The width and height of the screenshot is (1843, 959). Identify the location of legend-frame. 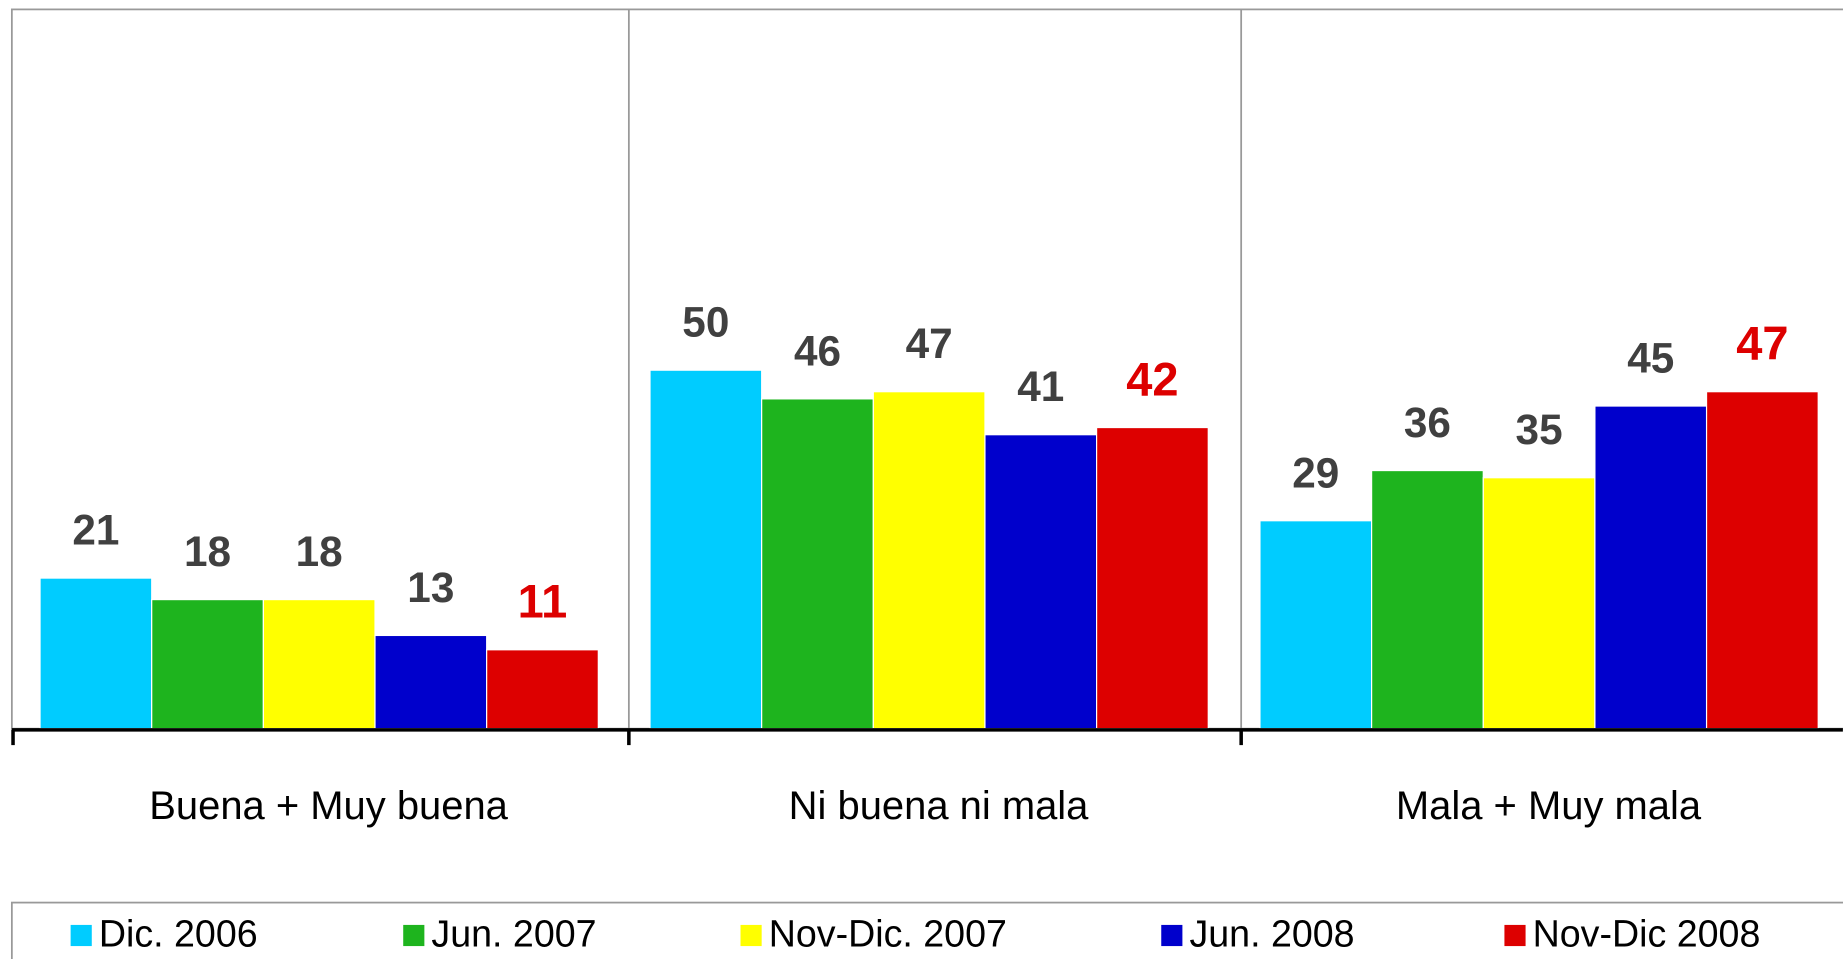
(926, 930).